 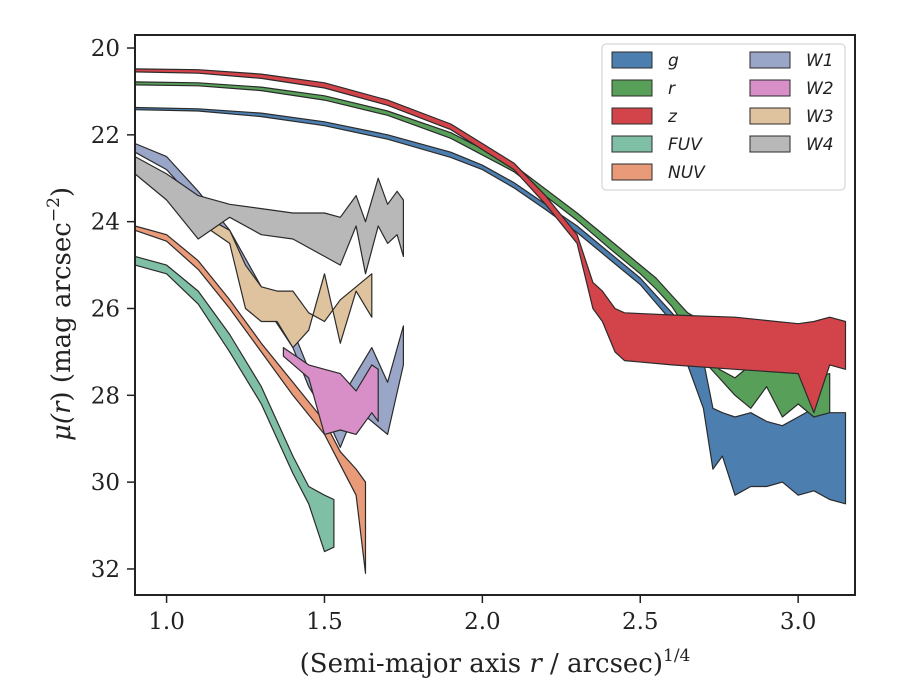 I want to click on legend-label-w4: W4, so click(x=820, y=145).